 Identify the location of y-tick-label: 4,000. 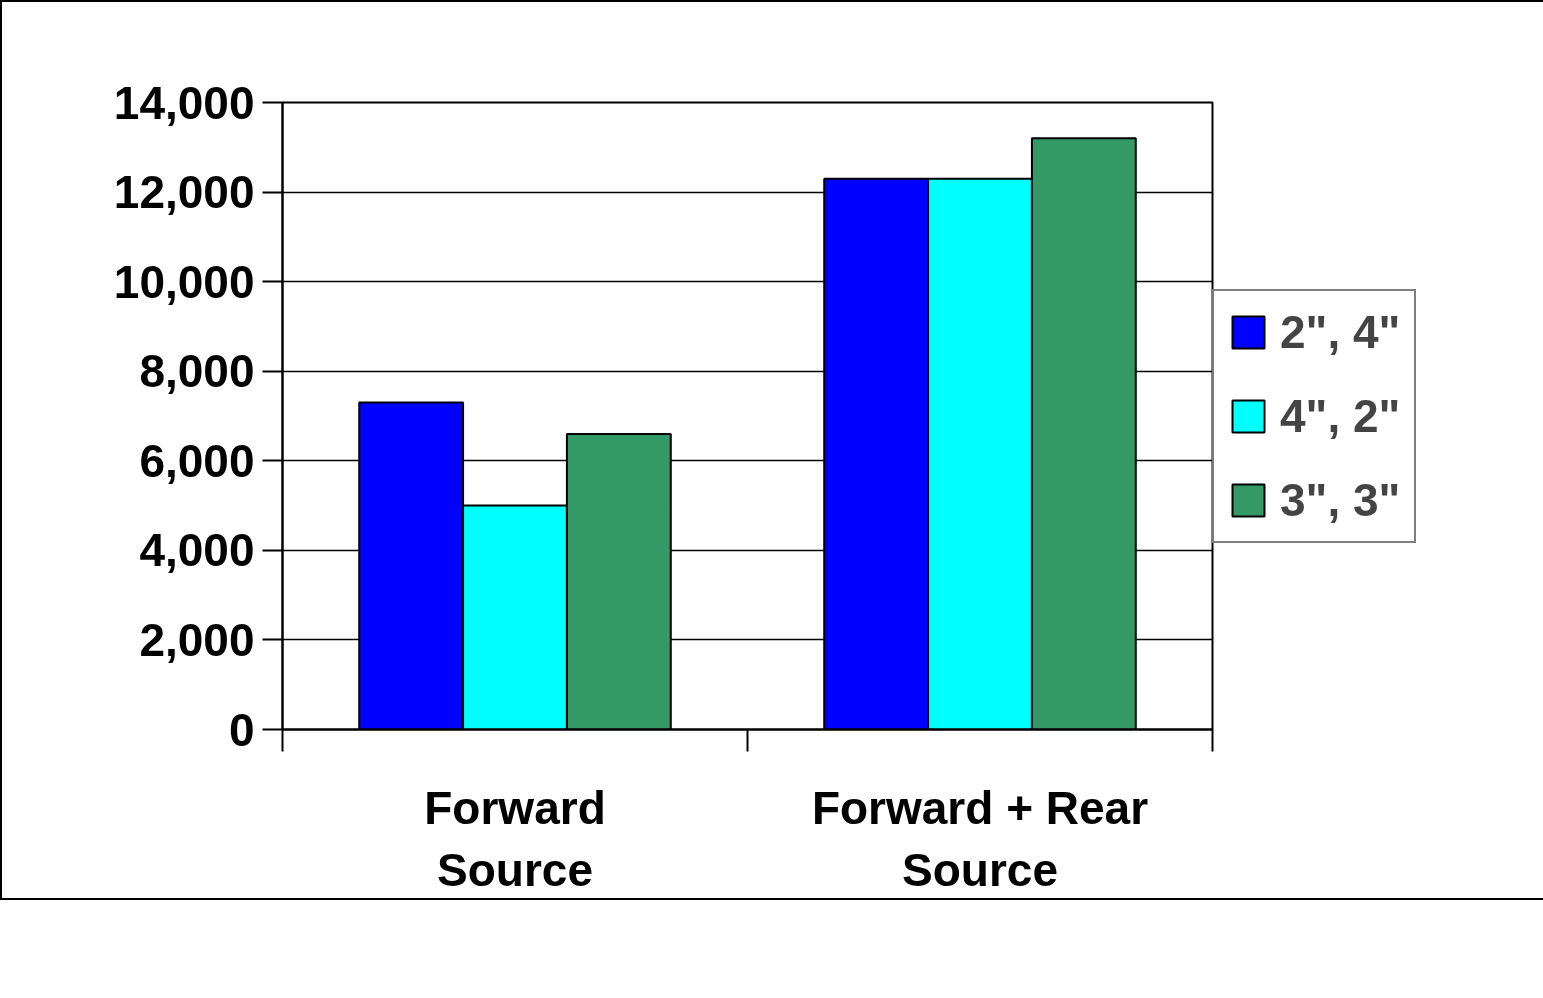
(197, 550).